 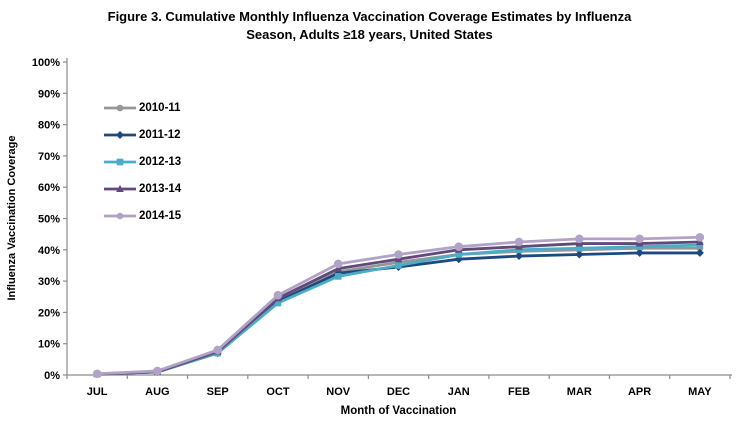 What do you see at coordinates (639, 392) in the screenshot?
I see `x-tick-label-apr: APR` at bounding box center [639, 392].